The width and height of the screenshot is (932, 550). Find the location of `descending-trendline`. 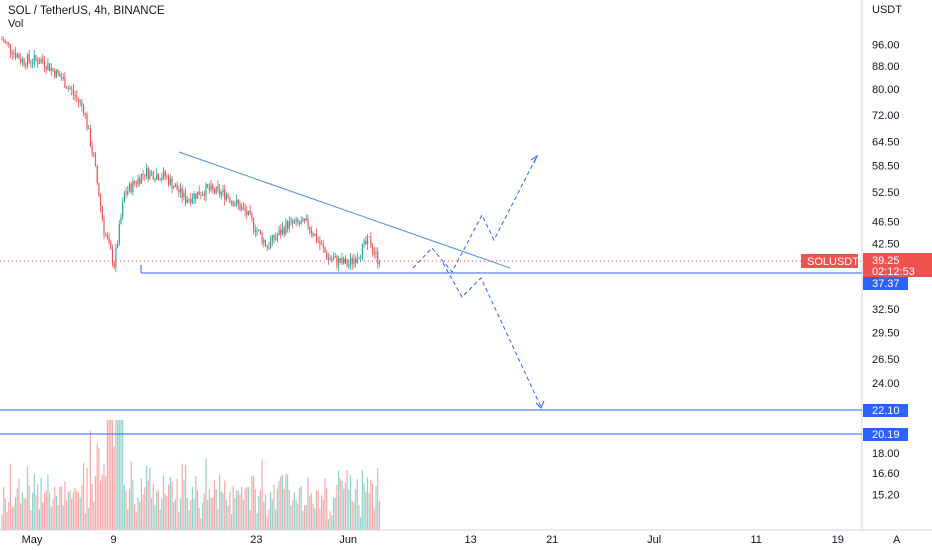

descending-trendline is located at coordinates (344, 210).